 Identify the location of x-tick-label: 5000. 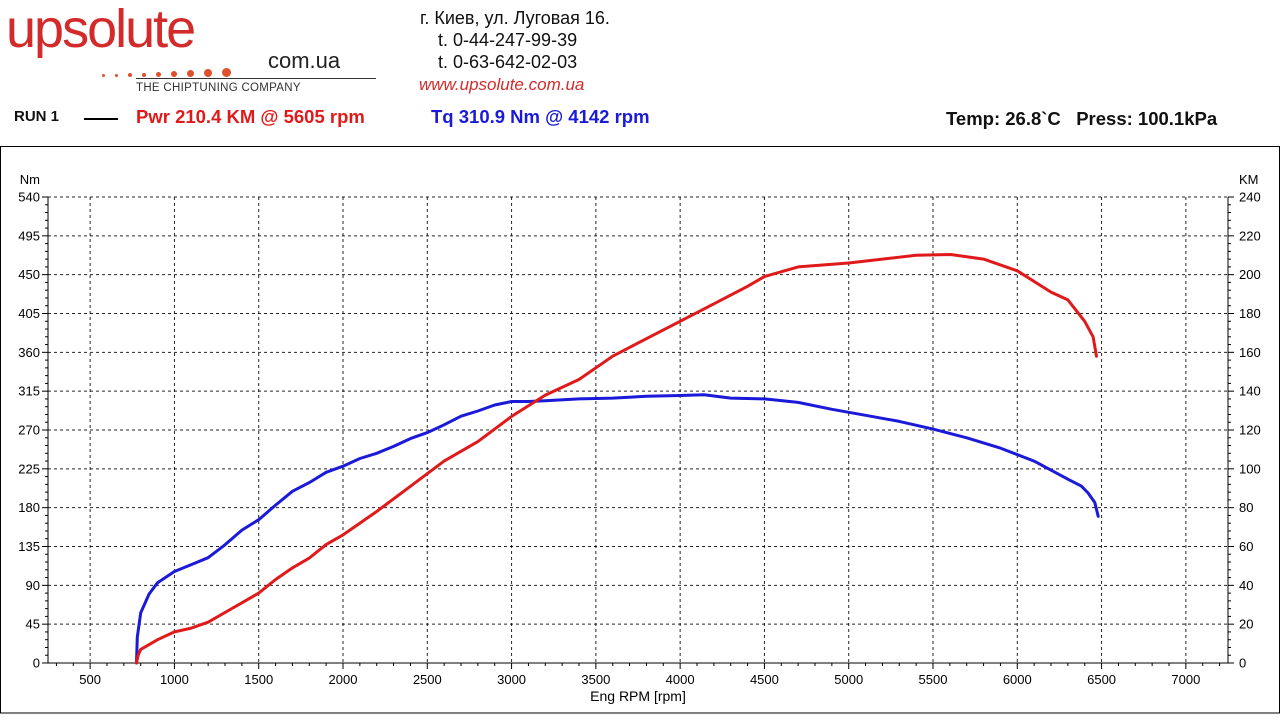
(848, 679).